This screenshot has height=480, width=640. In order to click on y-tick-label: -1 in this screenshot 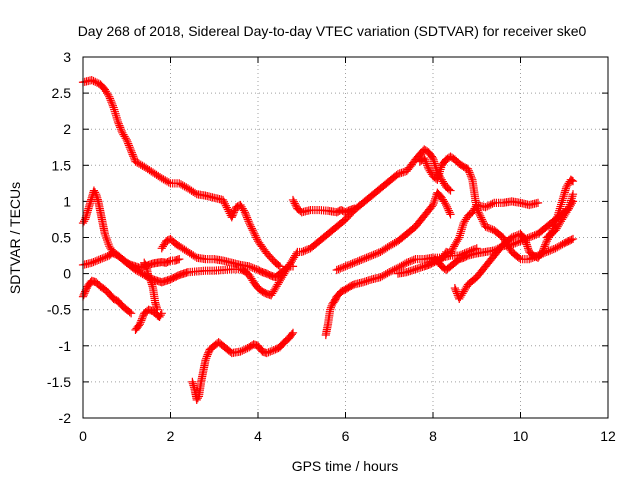, I will do `click(65, 346)`.